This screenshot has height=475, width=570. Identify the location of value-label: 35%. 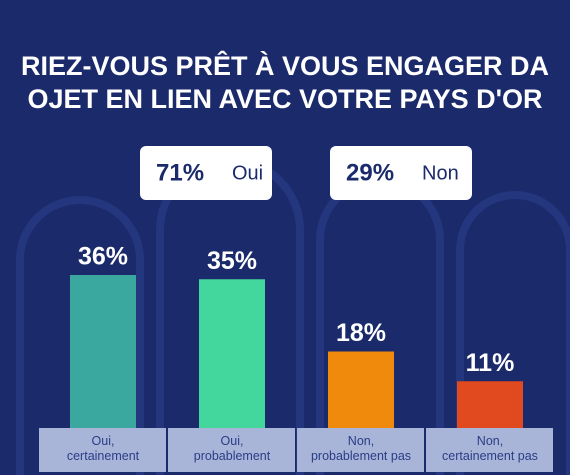
(232, 261).